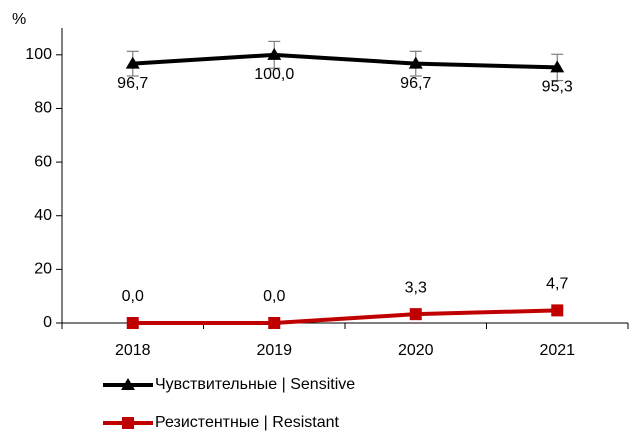 The height and width of the screenshot is (431, 629). What do you see at coordinates (557, 284) in the screenshot?
I see `data-label: 4,7` at bounding box center [557, 284].